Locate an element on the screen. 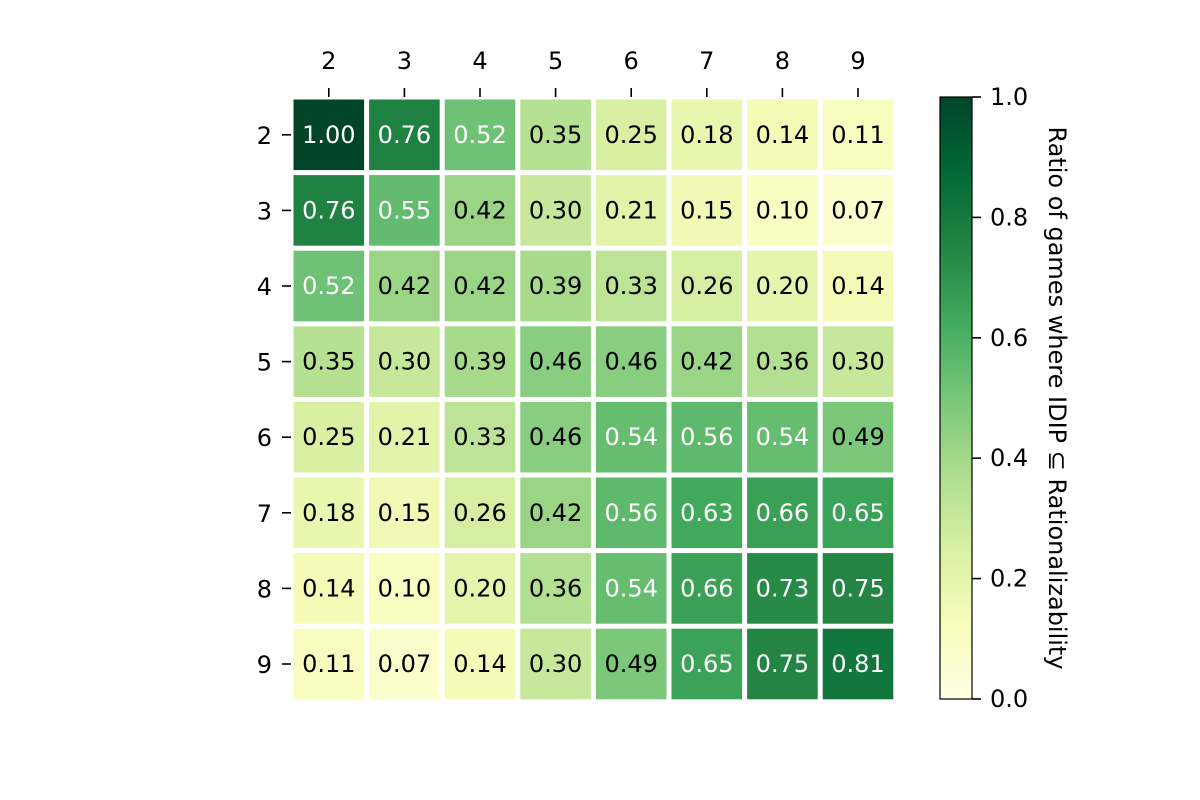 The image size is (1200, 800). x-axis-ticks: 2 3 4 5 6 7 8 9 is located at coordinates (593, 72).